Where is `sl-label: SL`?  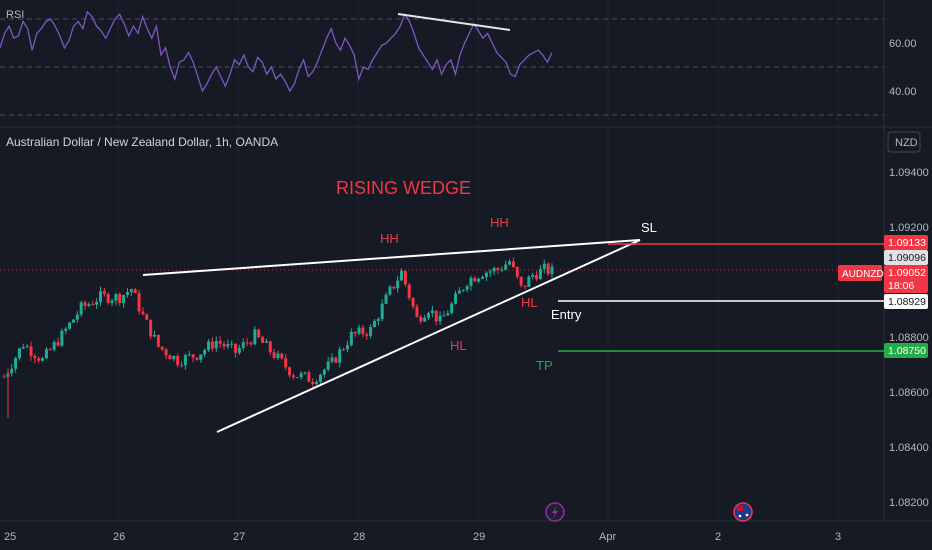 sl-label: SL is located at coordinates (649, 227).